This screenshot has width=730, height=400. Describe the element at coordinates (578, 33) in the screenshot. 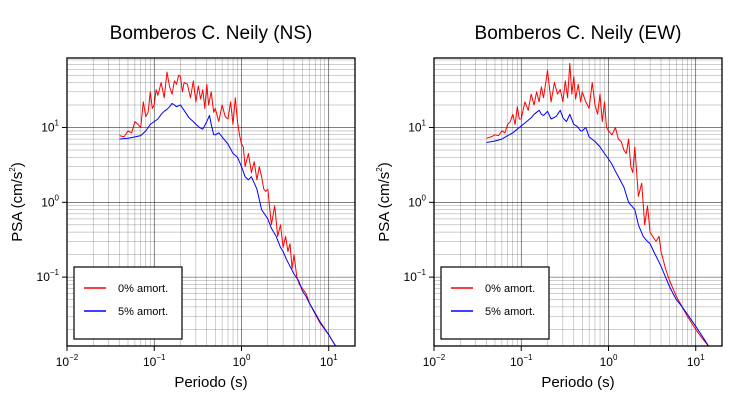

I see `chart-title: Bomberos C. Neily (EW)` at that location.